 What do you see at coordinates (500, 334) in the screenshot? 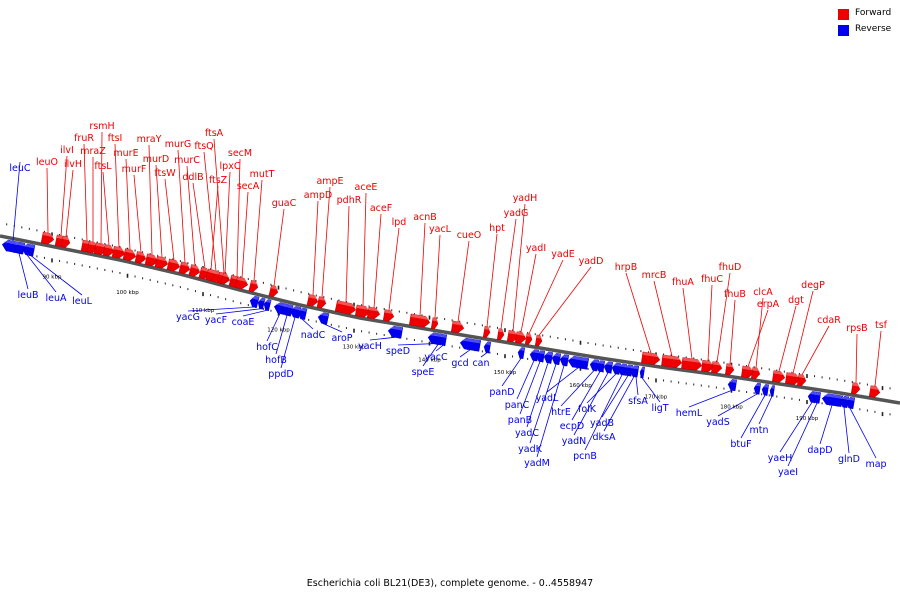
I see `gene-arrow-yadG` at bounding box center [500, 334].